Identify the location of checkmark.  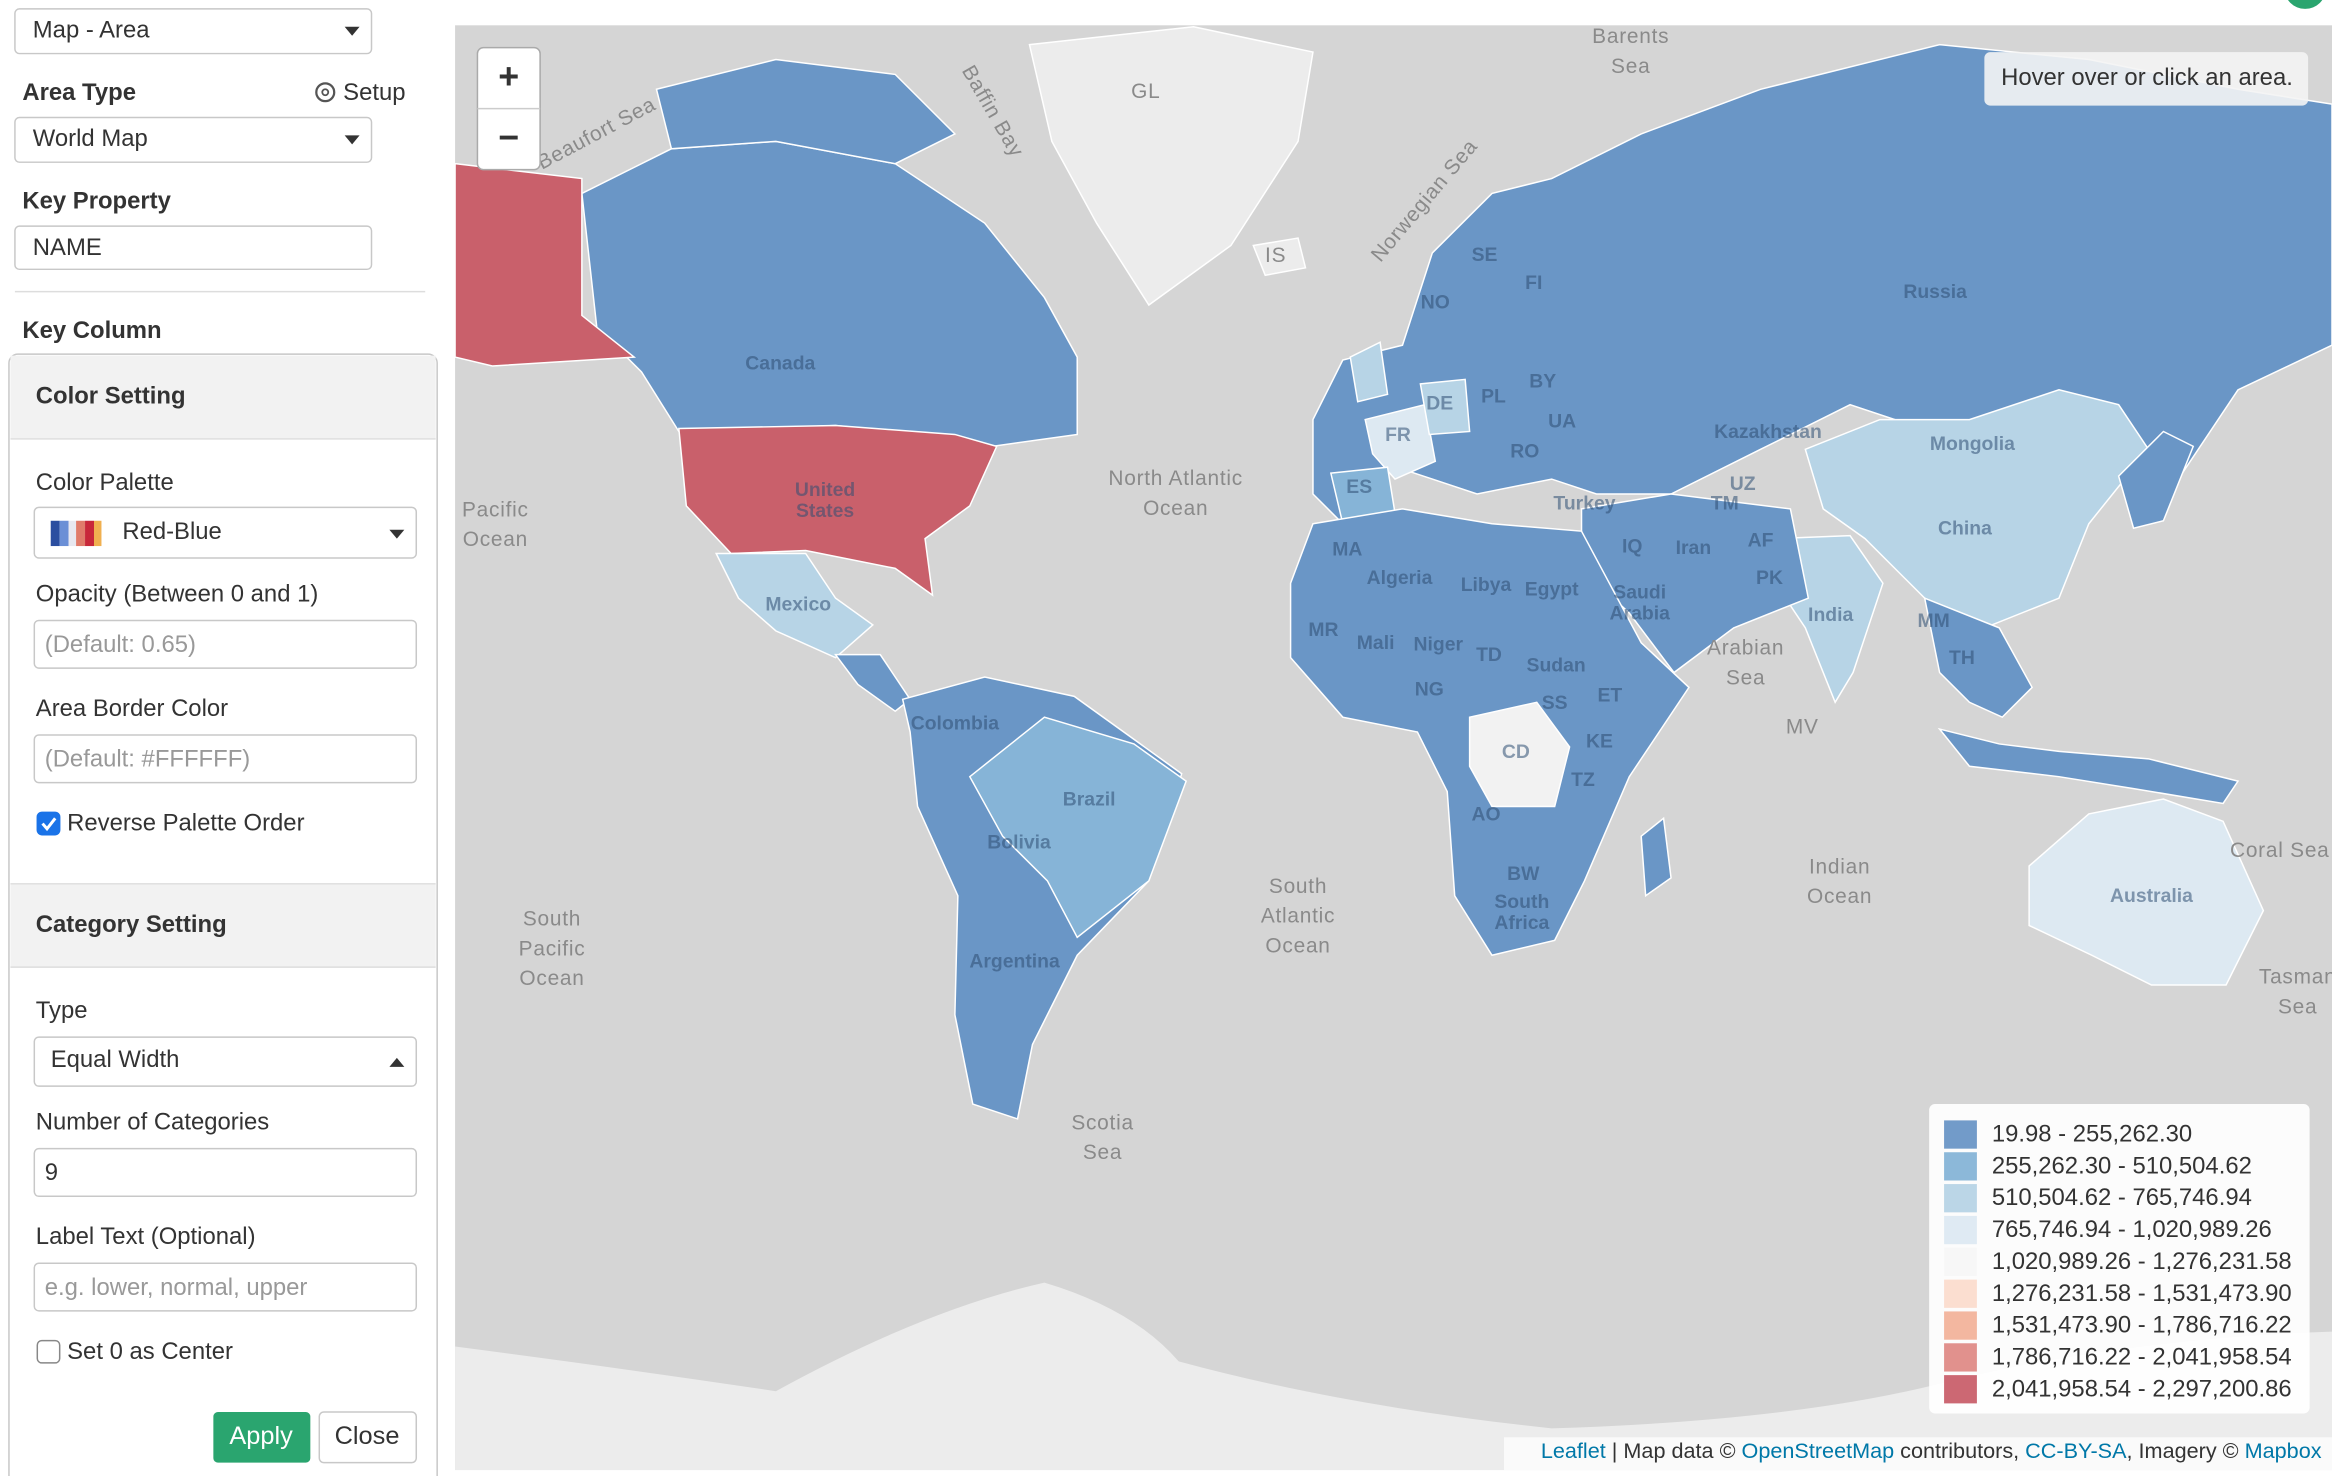
(49, 824).